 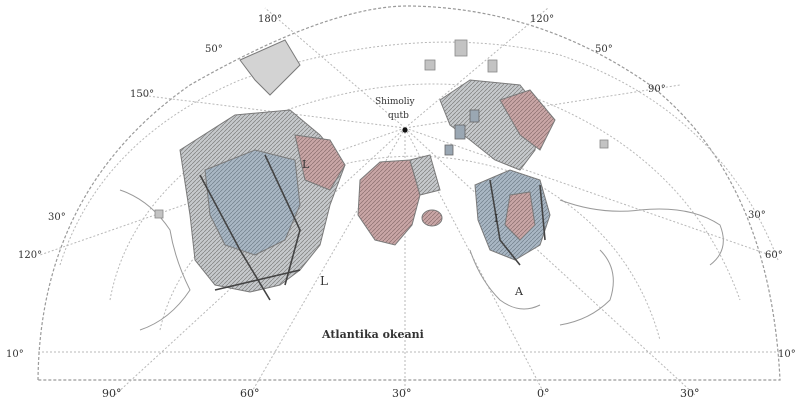 I want to click on arctic-ocean-label-2: qutb, so click(x=398, y=116).